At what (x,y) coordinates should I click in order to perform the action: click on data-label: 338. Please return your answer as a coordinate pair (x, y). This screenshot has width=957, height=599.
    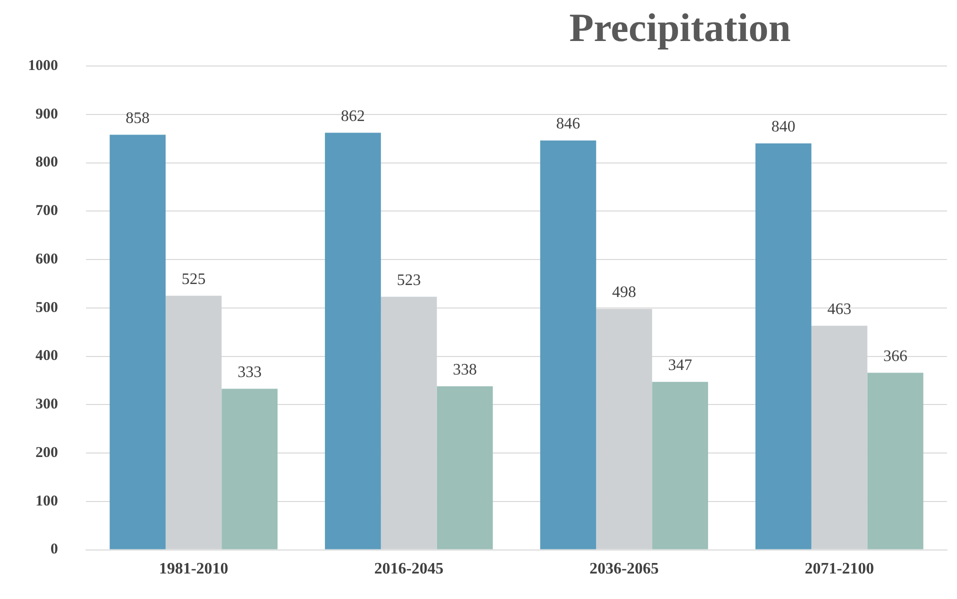
    Looking at the image, I should click on (464, 369).